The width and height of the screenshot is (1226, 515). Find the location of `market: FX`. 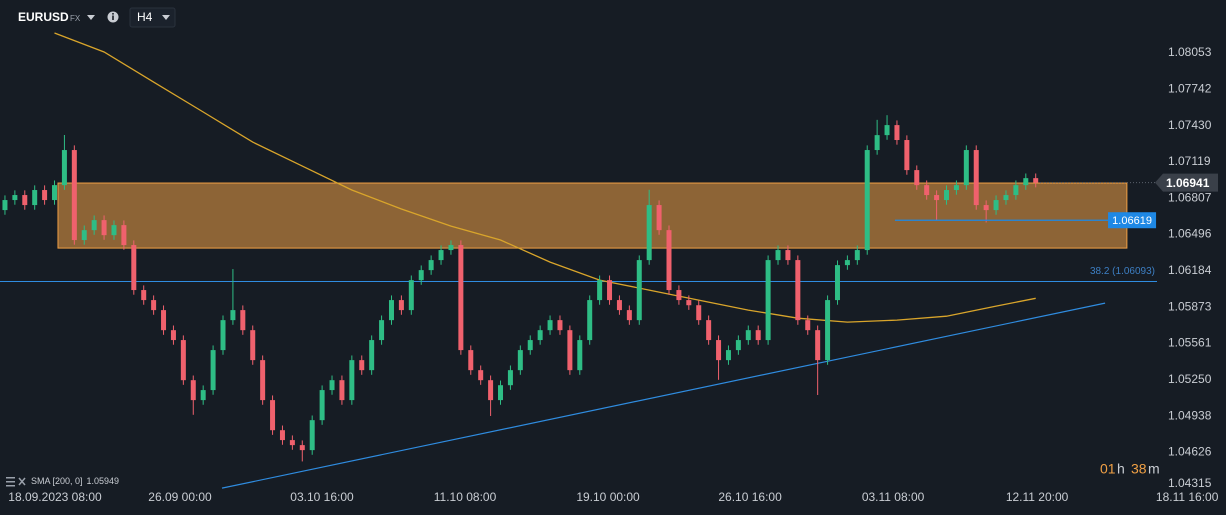

market: FX is located at coordinates (75, 18).